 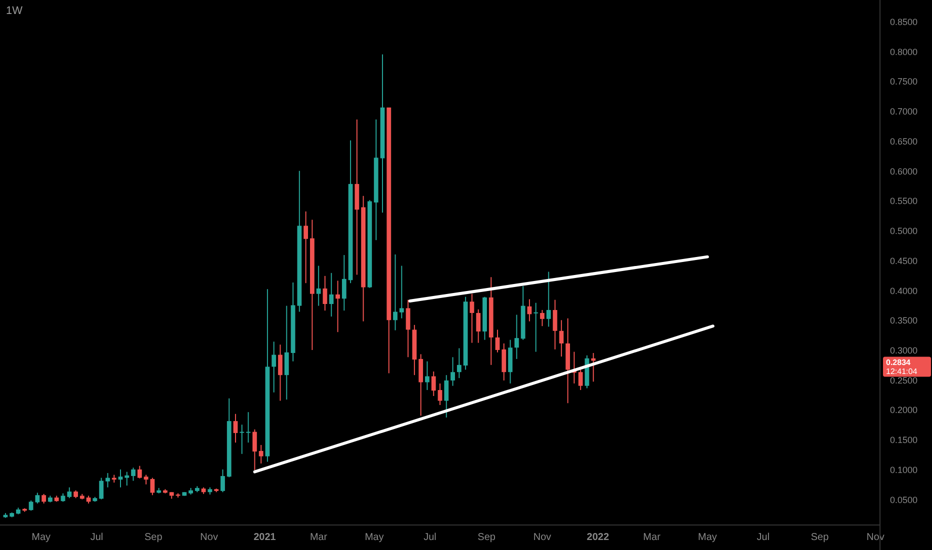 I want to click on x-tick-label: 2021, so click(x=265, y=538).